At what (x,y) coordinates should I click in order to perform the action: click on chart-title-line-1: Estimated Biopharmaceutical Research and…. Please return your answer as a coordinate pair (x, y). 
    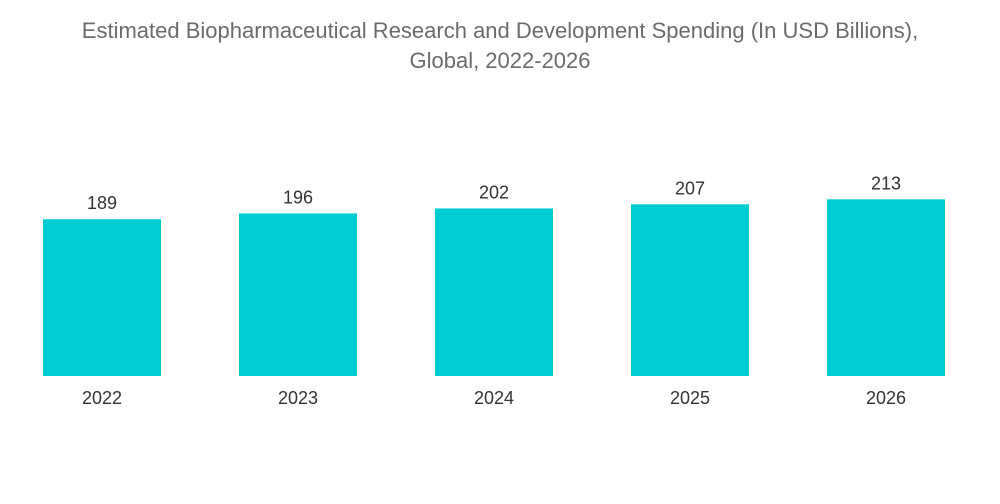
    Looking at the image, I should click on (500, 30).